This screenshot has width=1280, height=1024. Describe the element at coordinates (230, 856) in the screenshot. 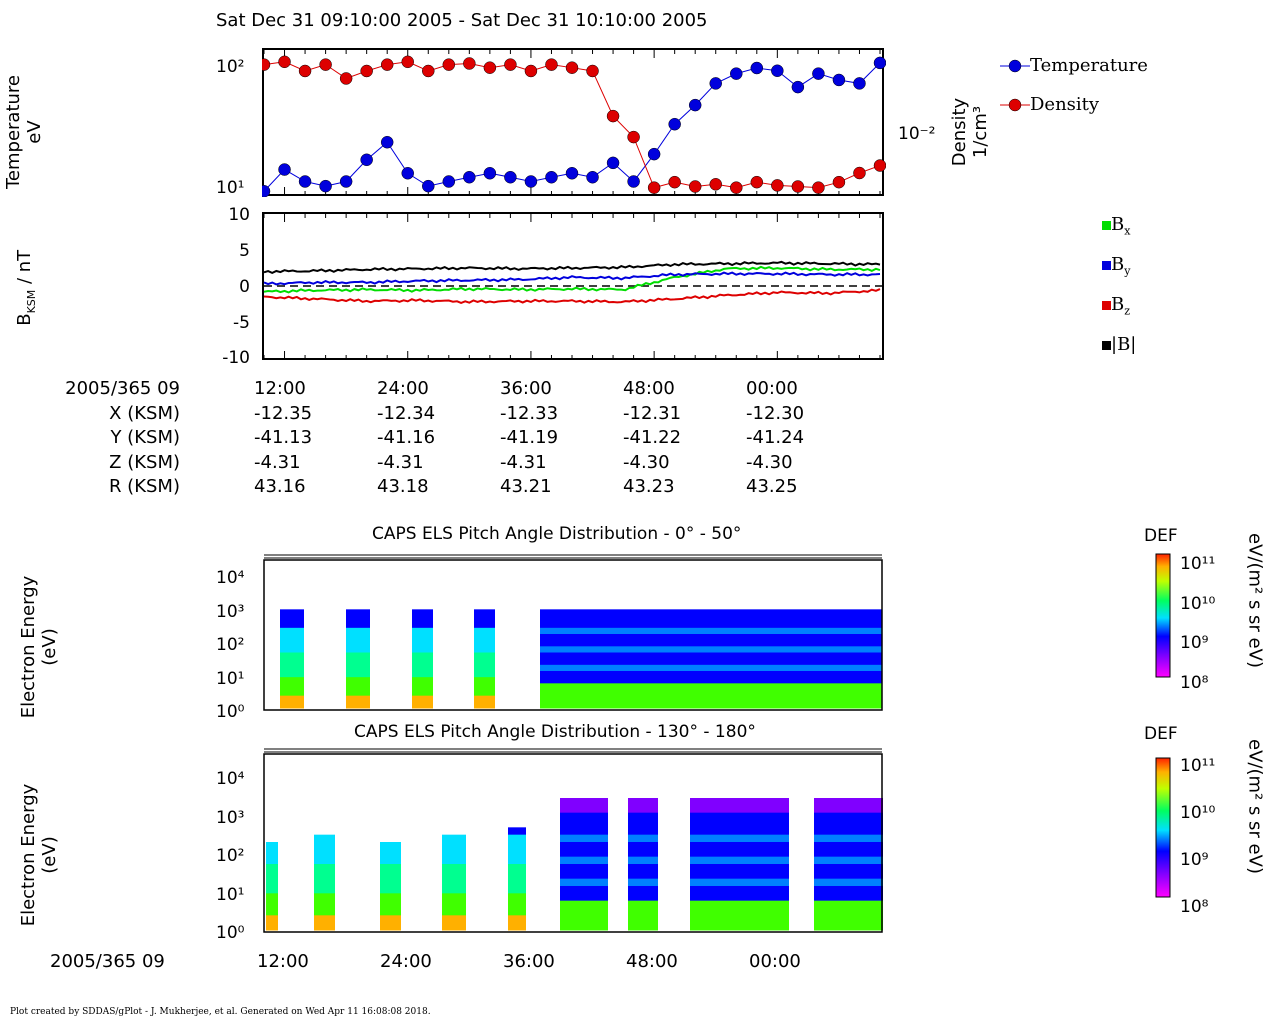

I see `spectrogram2-yticks: 10⁴ 10³ 10² 10¹ 10⁰` at that location.